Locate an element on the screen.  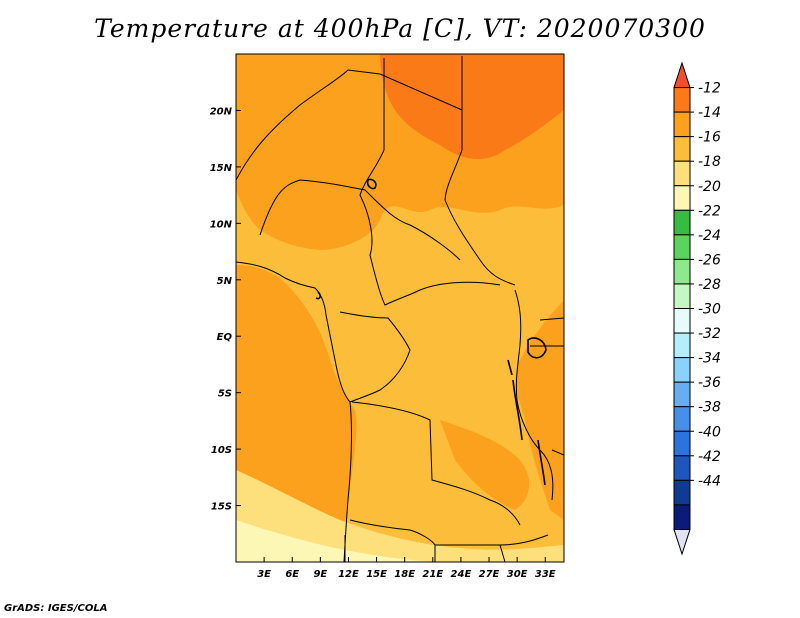
border-great-lakes is located at coordinates (534, 395).